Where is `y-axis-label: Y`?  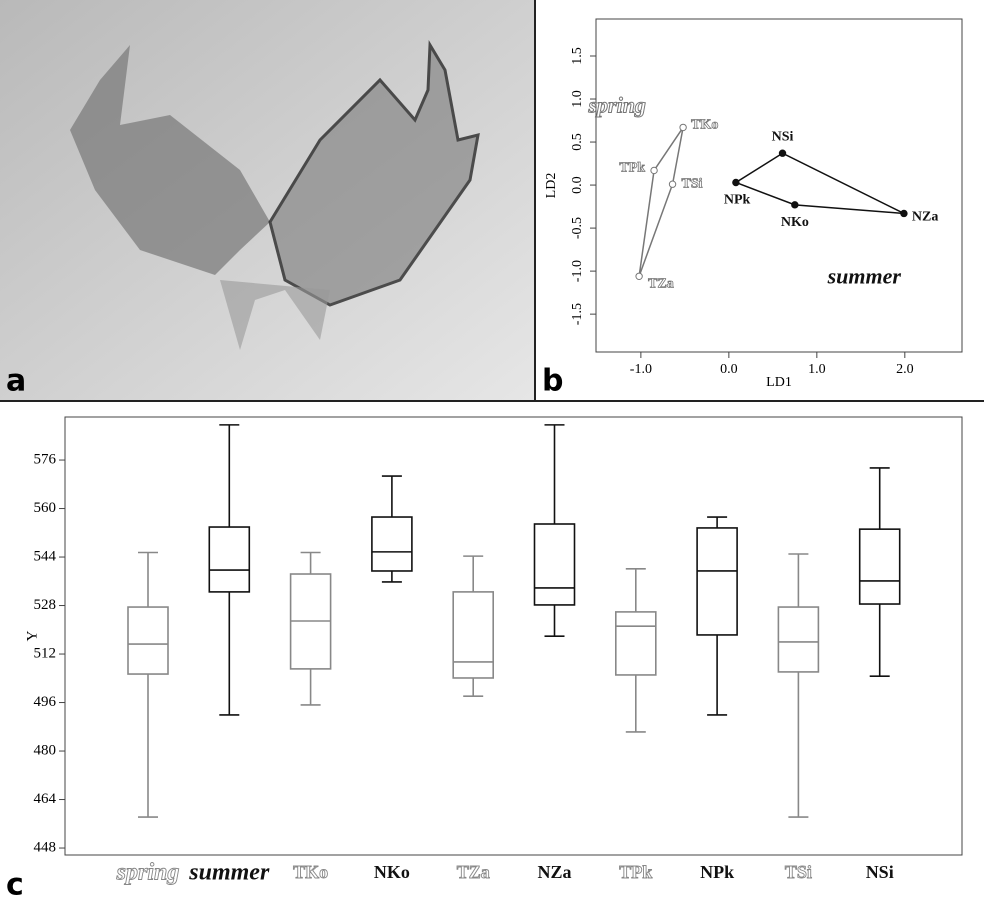 y-axis-label: Y is located at coordinates (32, 635).